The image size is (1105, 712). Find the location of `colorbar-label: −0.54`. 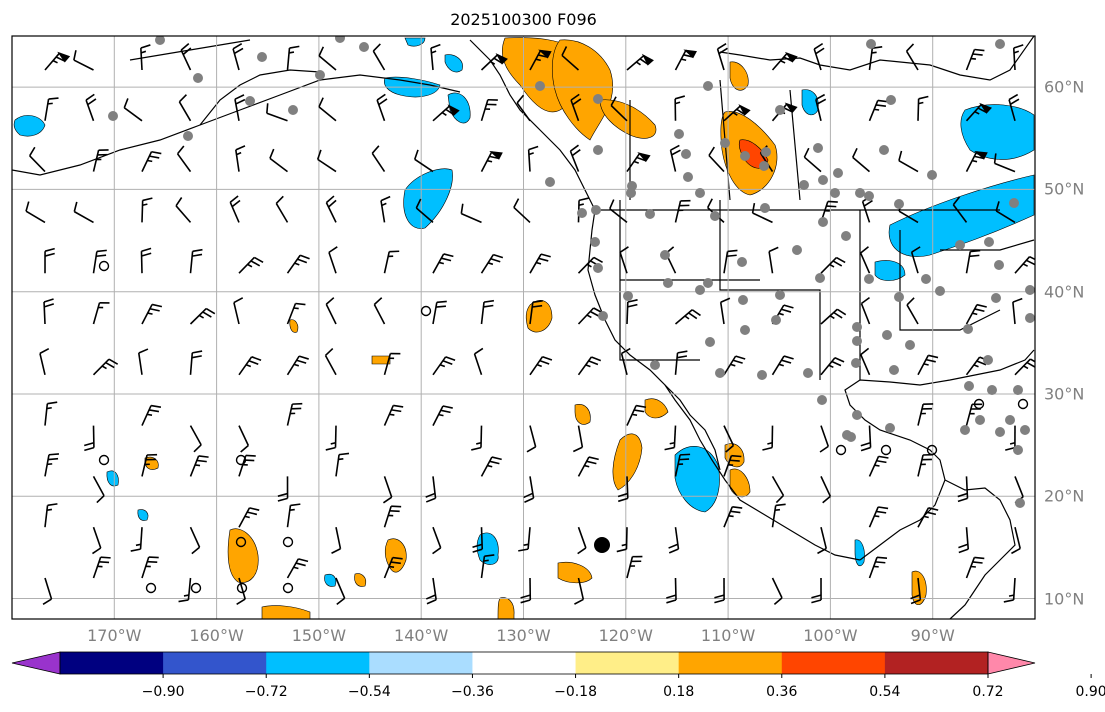

colorbar-label: −0.54 is located at coordinates (369, 692).